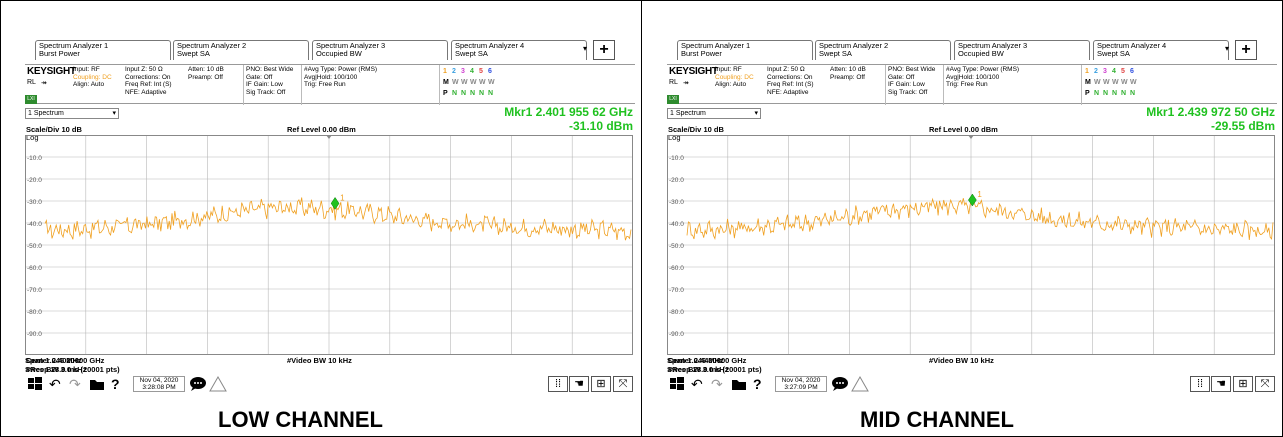  Describe the element at coordinates (686, 83) in the screenshot. I see `input-arrow-icon: ↠` at that location.